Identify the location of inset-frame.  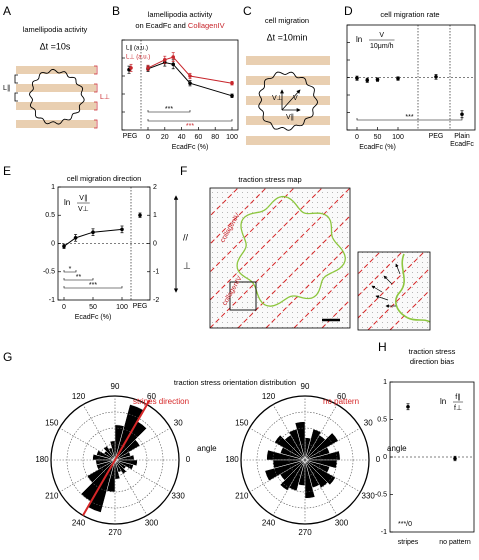
(394, 291).